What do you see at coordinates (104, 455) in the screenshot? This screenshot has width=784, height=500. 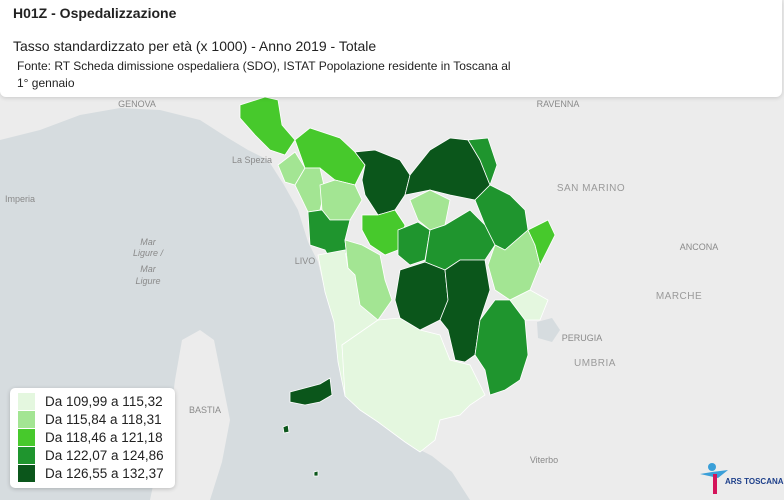 I see `legend-label: Da 122,07 a 124,86` at bounding box center [104, 455].